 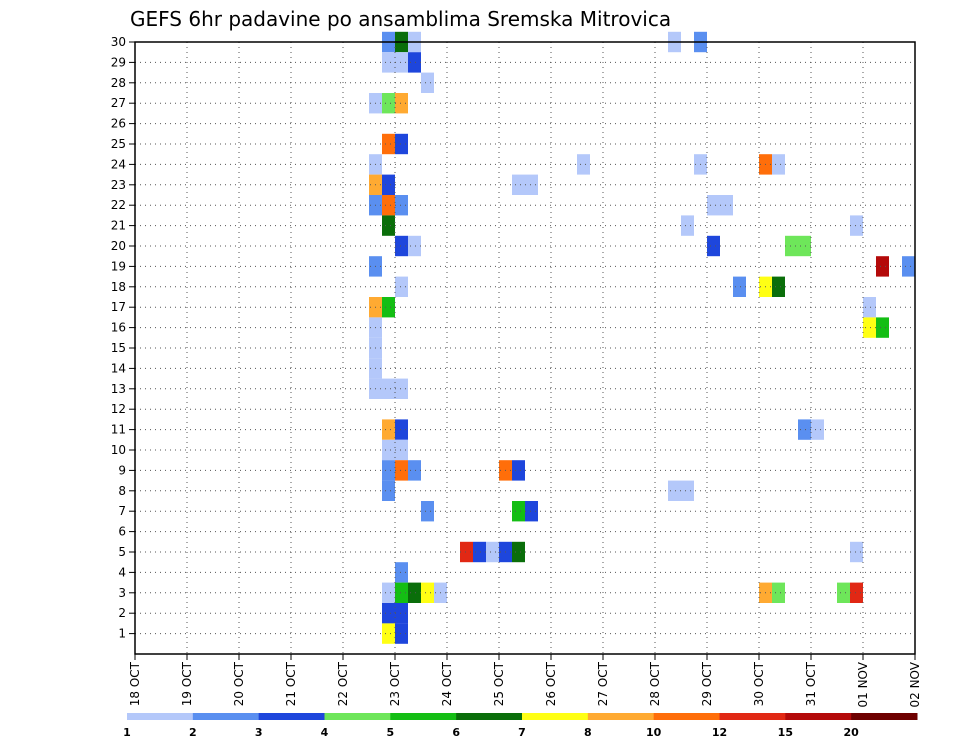 I want to click on y-tick-label: 4, so click(x=122, y=572).